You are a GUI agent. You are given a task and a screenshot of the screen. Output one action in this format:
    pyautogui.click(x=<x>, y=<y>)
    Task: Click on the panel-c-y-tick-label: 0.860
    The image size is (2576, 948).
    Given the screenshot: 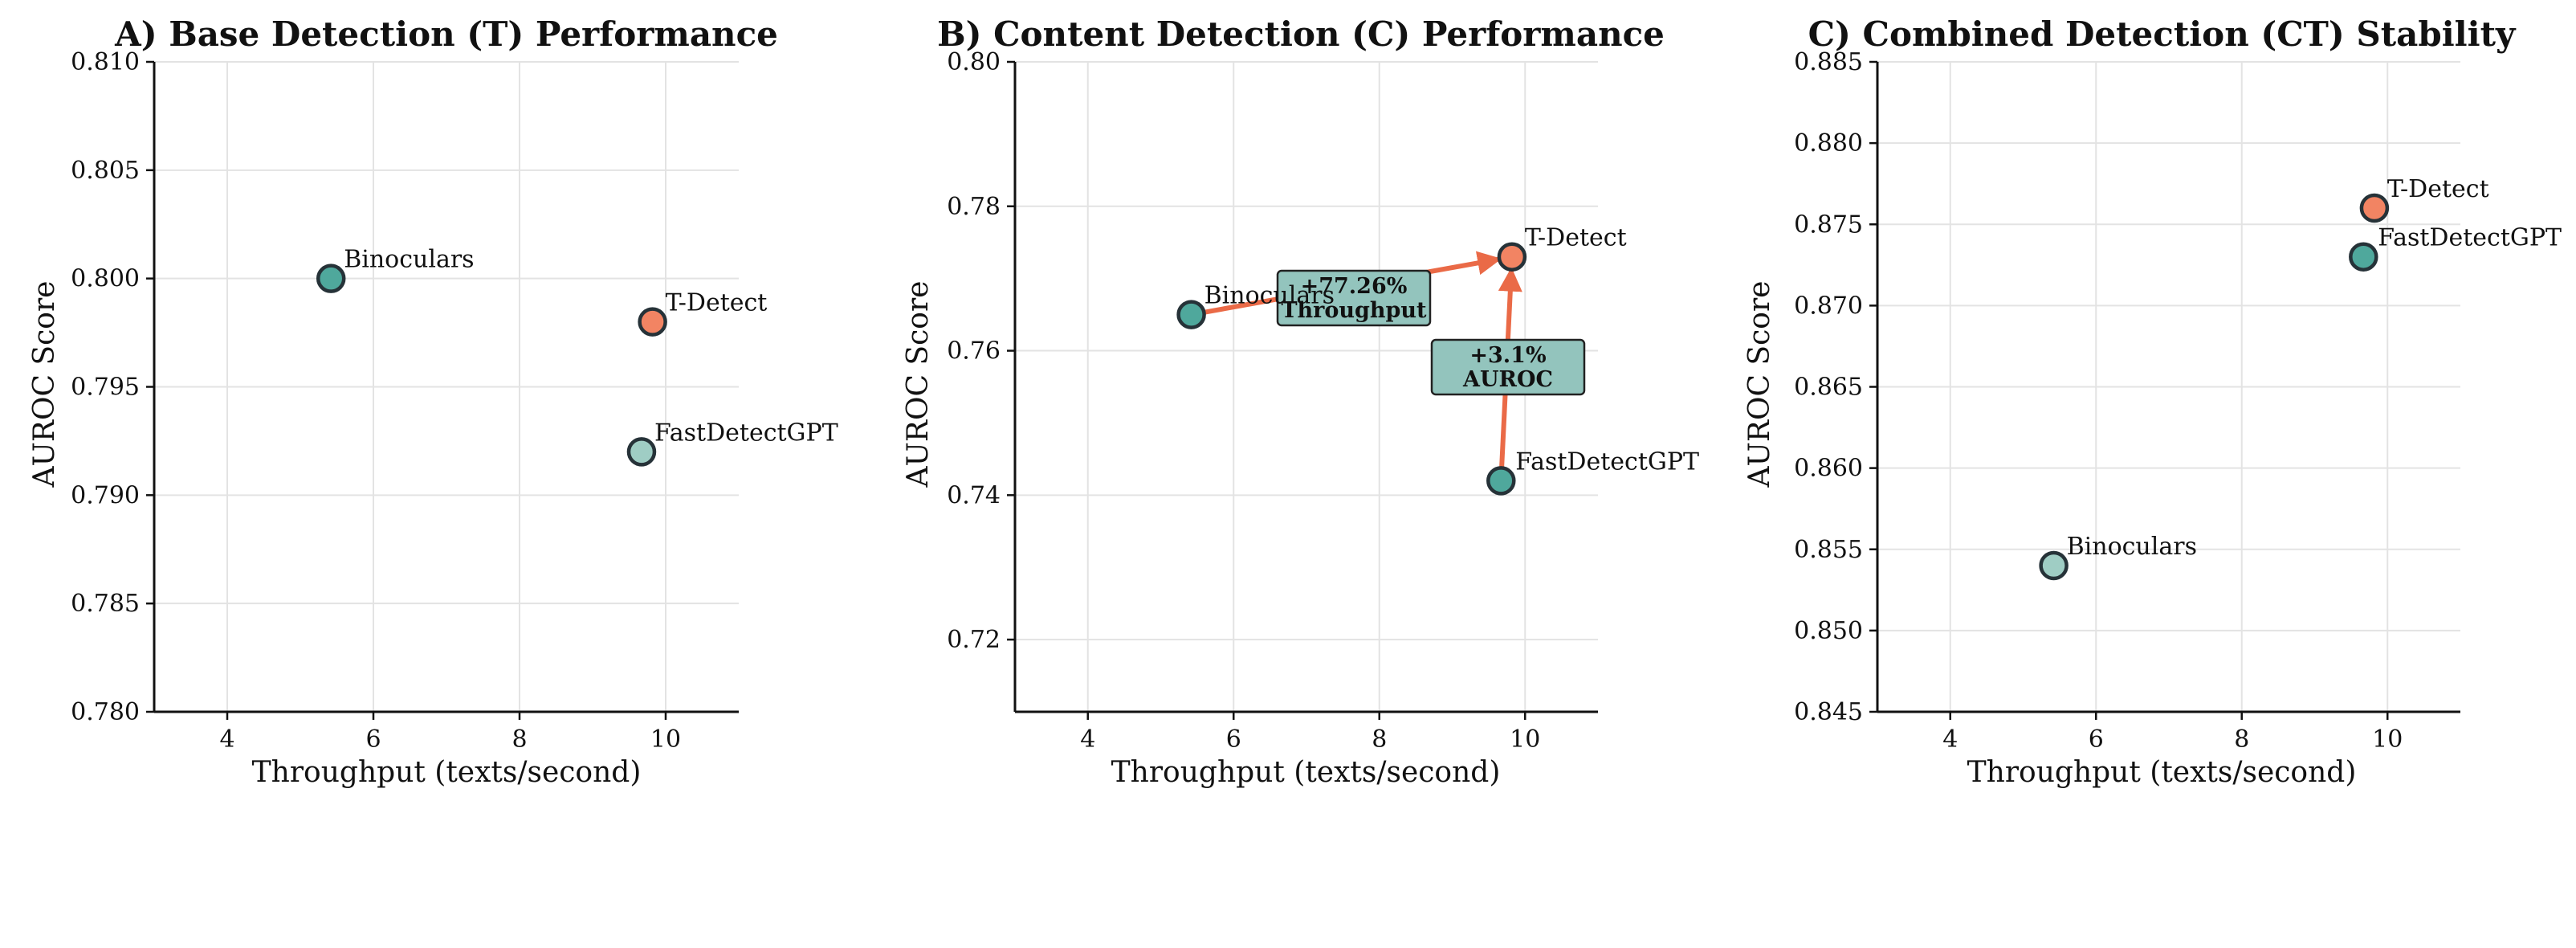 What is the action you would take?
    pyautogui.click(x=1828, y=469)
    